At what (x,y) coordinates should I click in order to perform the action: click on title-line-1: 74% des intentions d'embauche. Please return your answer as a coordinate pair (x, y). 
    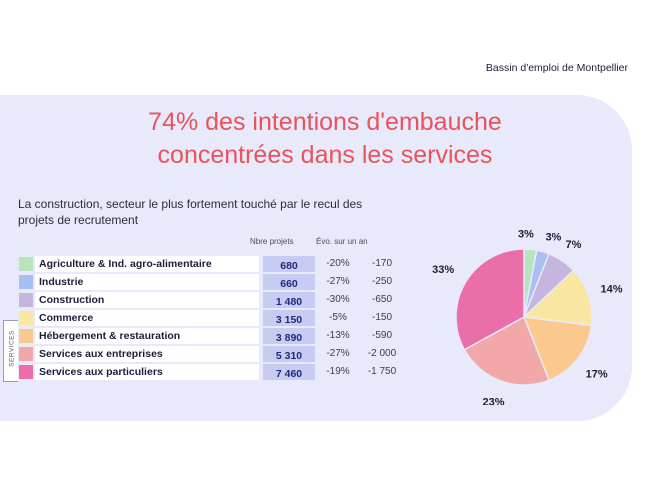
    Looking at the image, I should click on (325, 122).